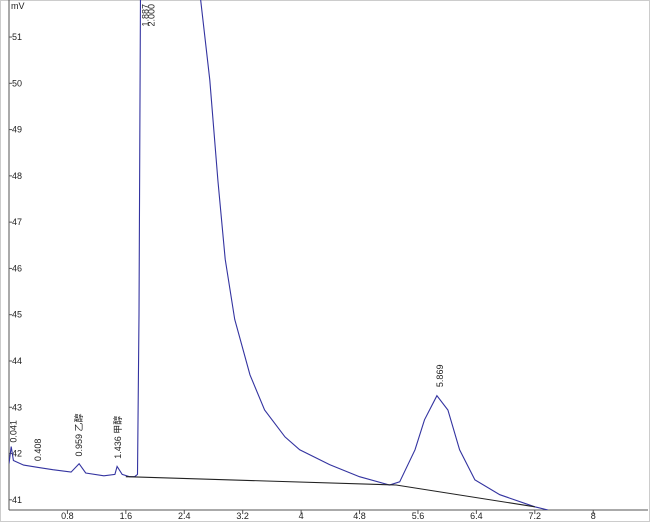  Describe the element at coordinates (78, 434) in the screenshot. I see `peak-label: 0.959 乙醇` at that location.